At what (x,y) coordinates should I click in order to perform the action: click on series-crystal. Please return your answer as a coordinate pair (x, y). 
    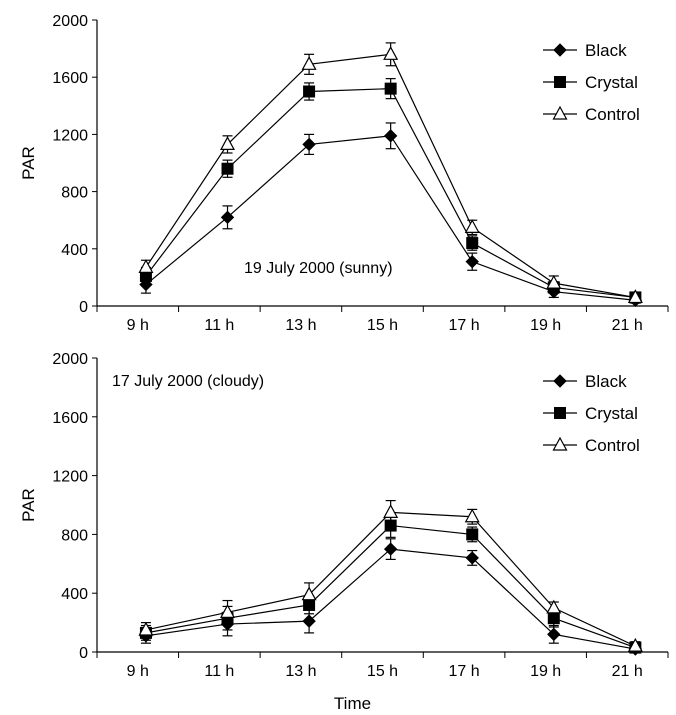
    Looking at the image, I should click on (390, 583).